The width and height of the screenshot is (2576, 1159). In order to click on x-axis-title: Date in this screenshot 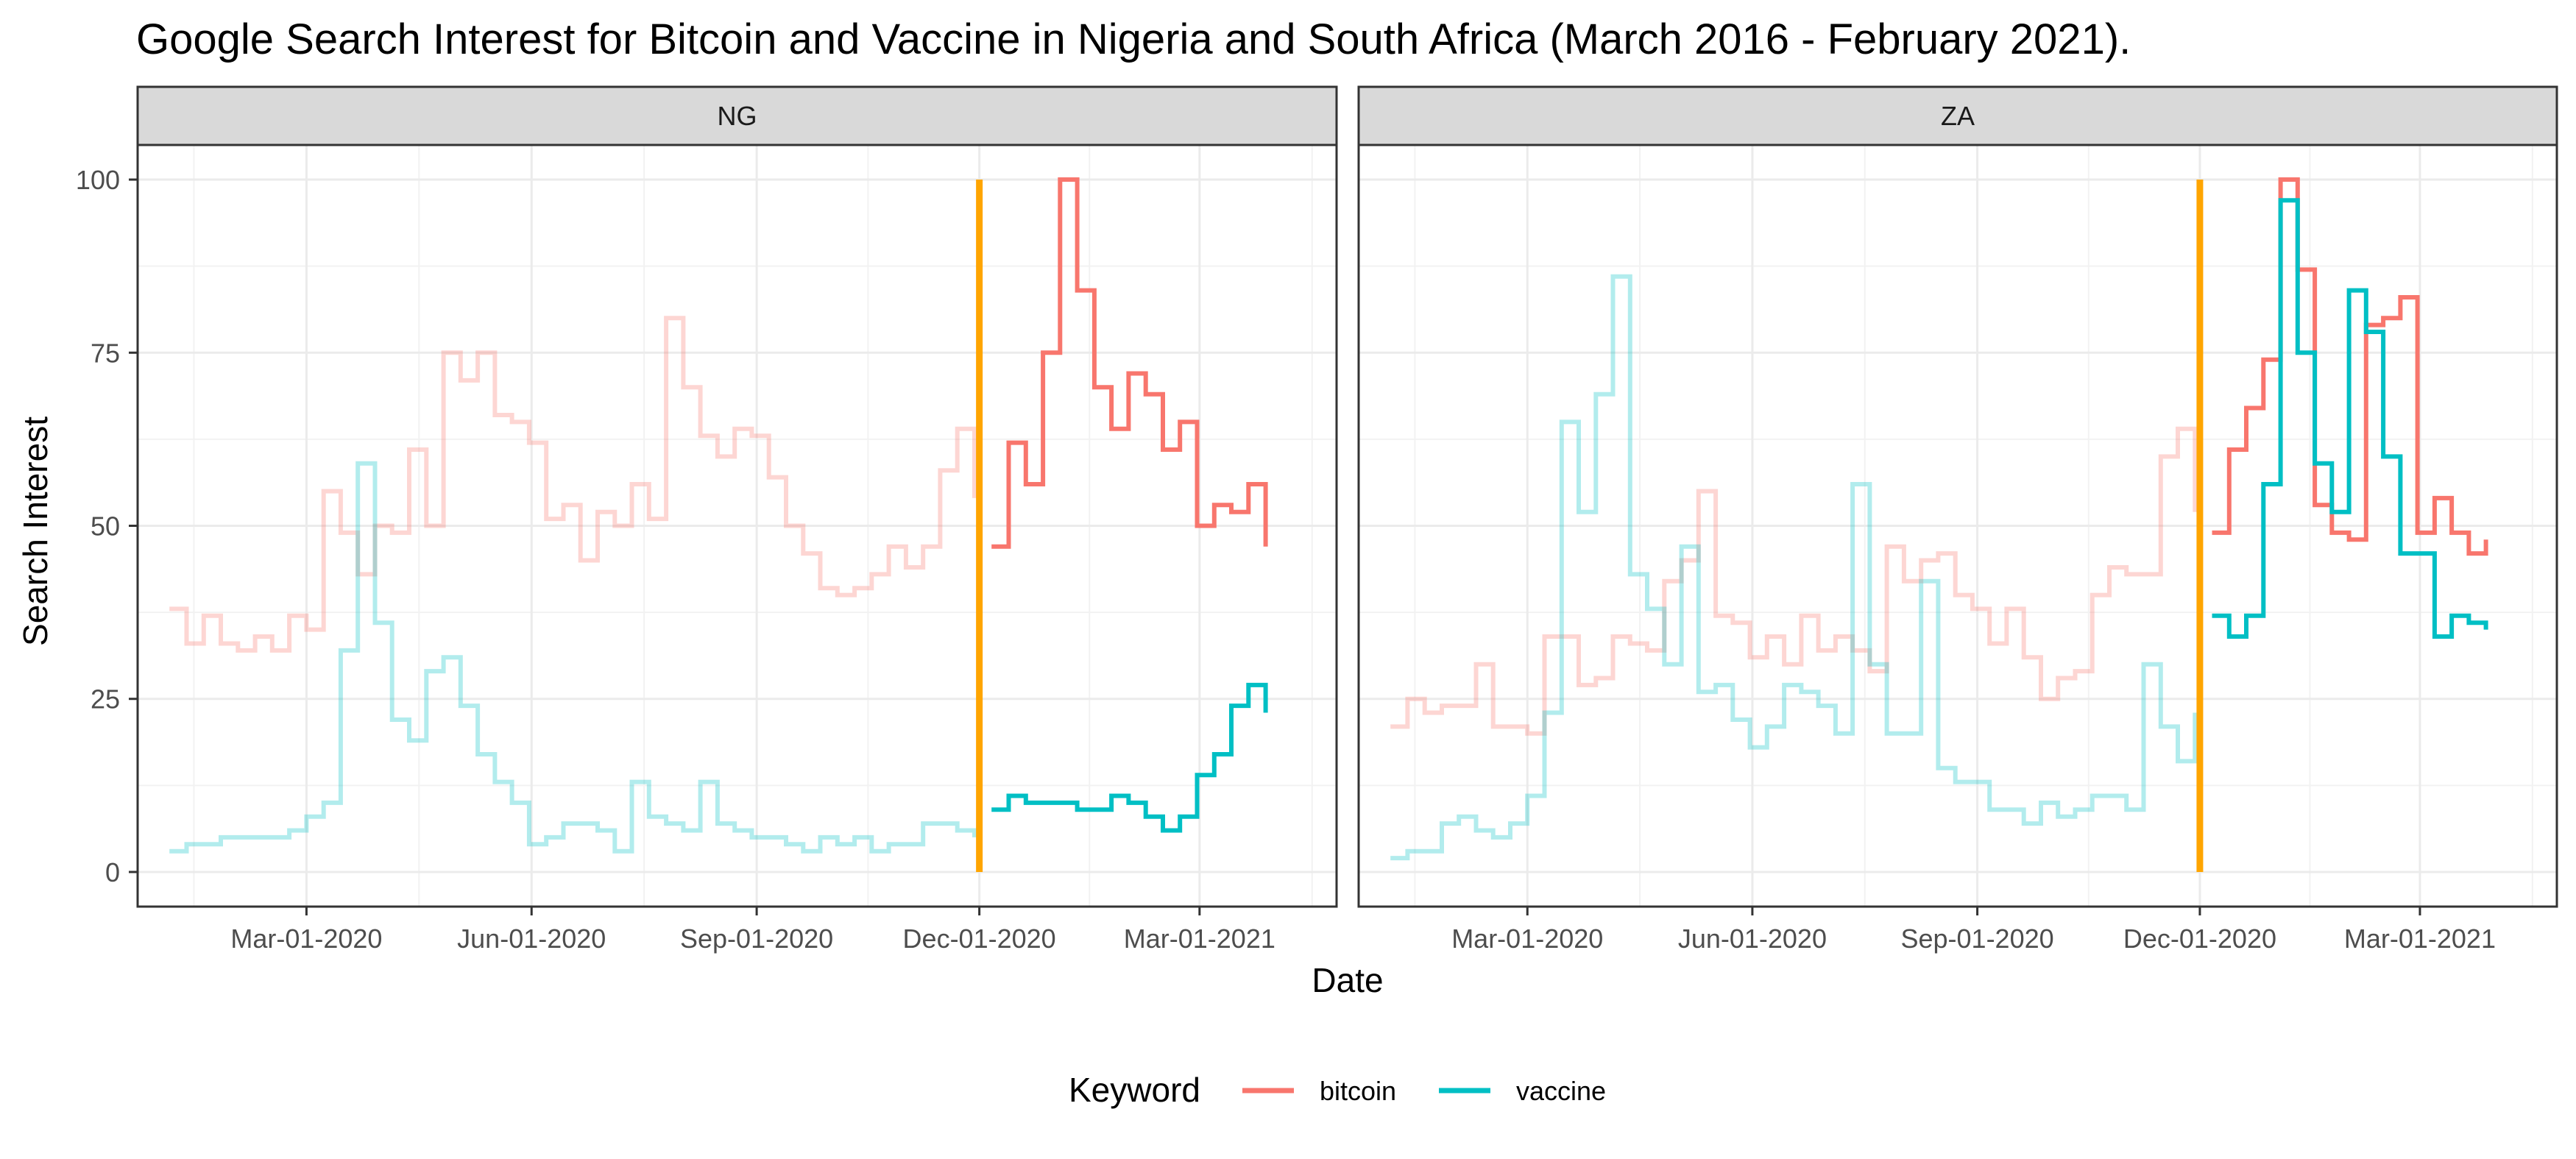, I will do `click(1347, 980)`.